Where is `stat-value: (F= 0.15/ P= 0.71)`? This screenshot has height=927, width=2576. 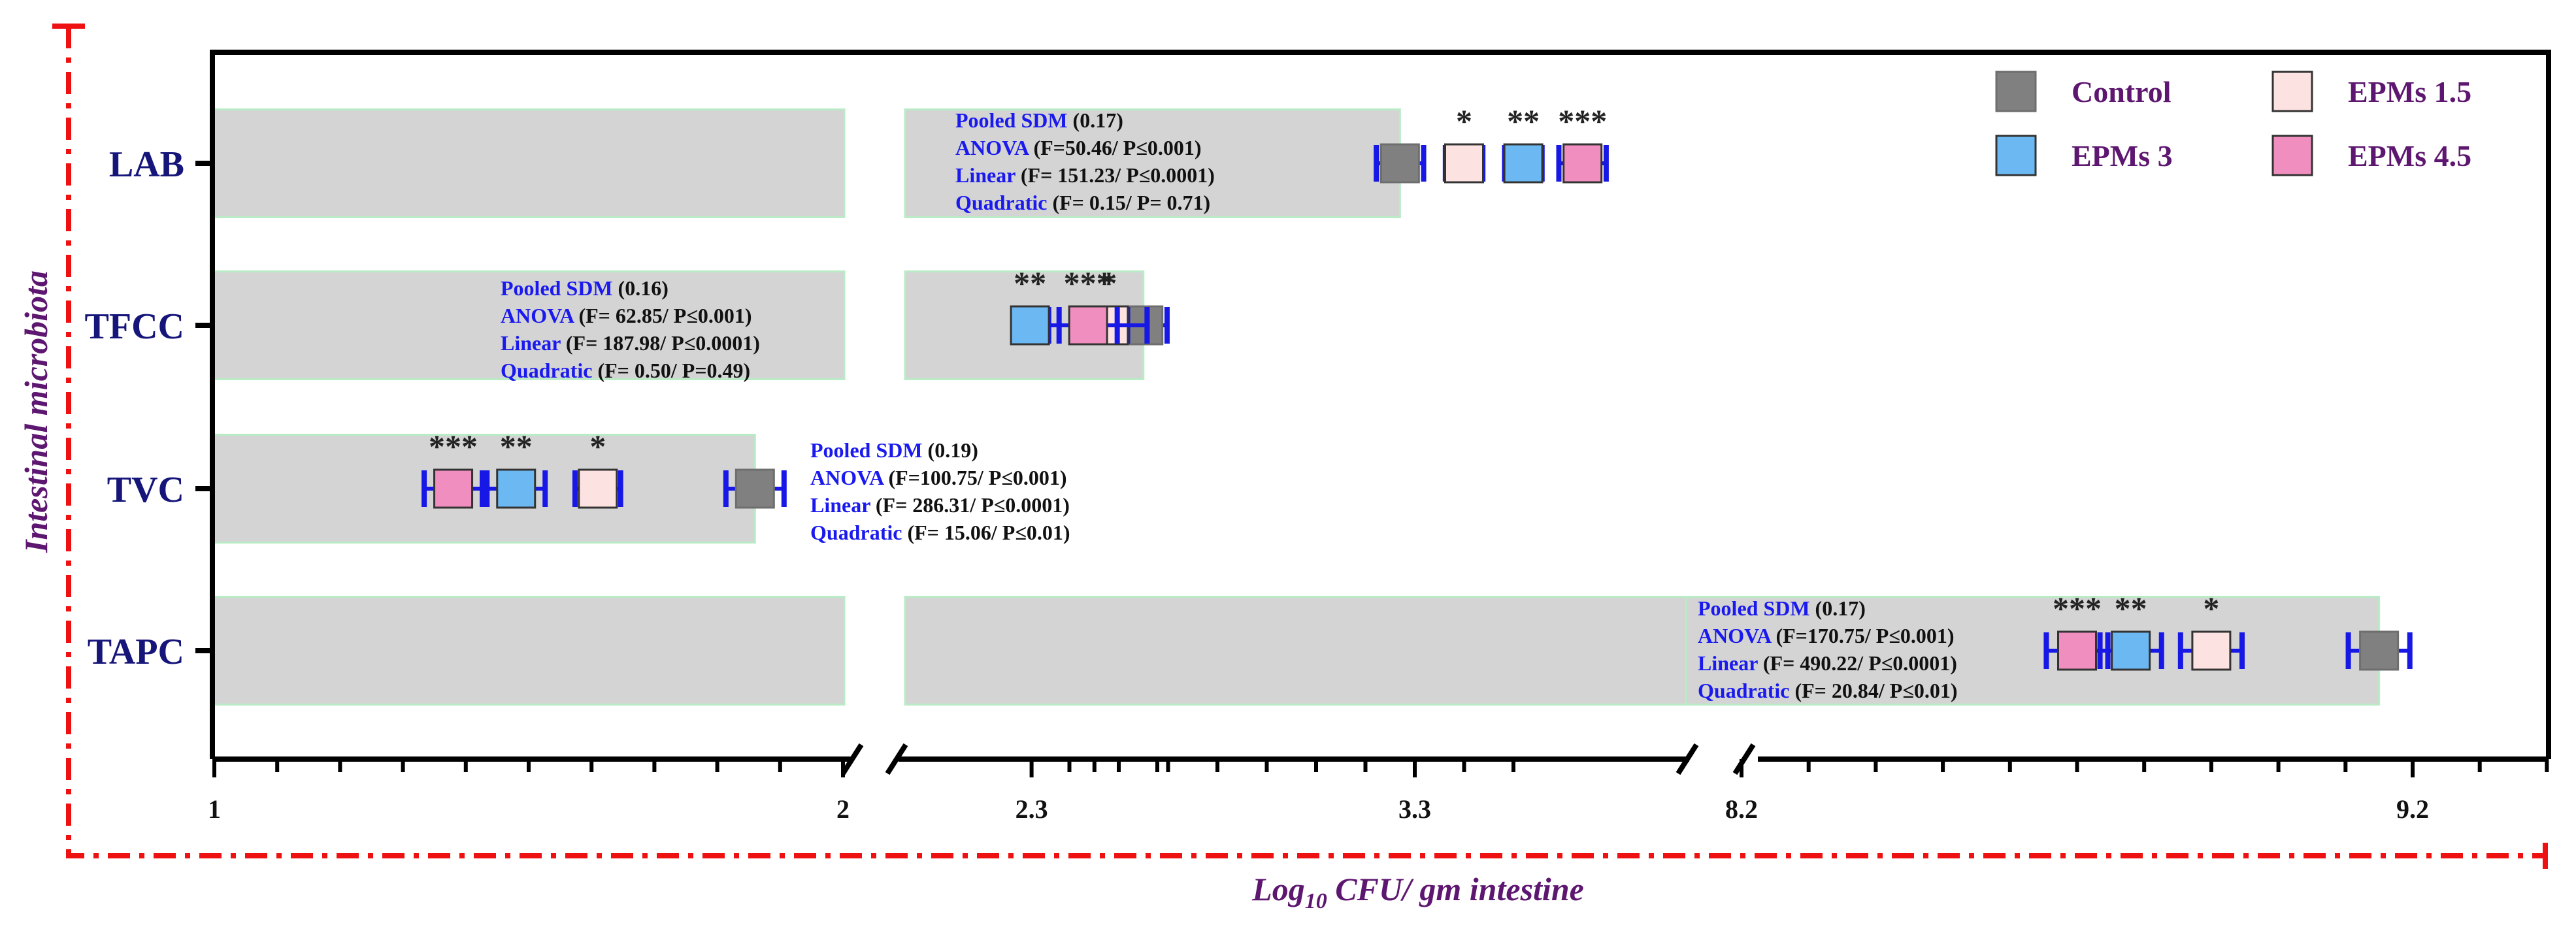
stat-value: (F= 0.15/ P= 0.71) is located at coordinates (1128, 202).